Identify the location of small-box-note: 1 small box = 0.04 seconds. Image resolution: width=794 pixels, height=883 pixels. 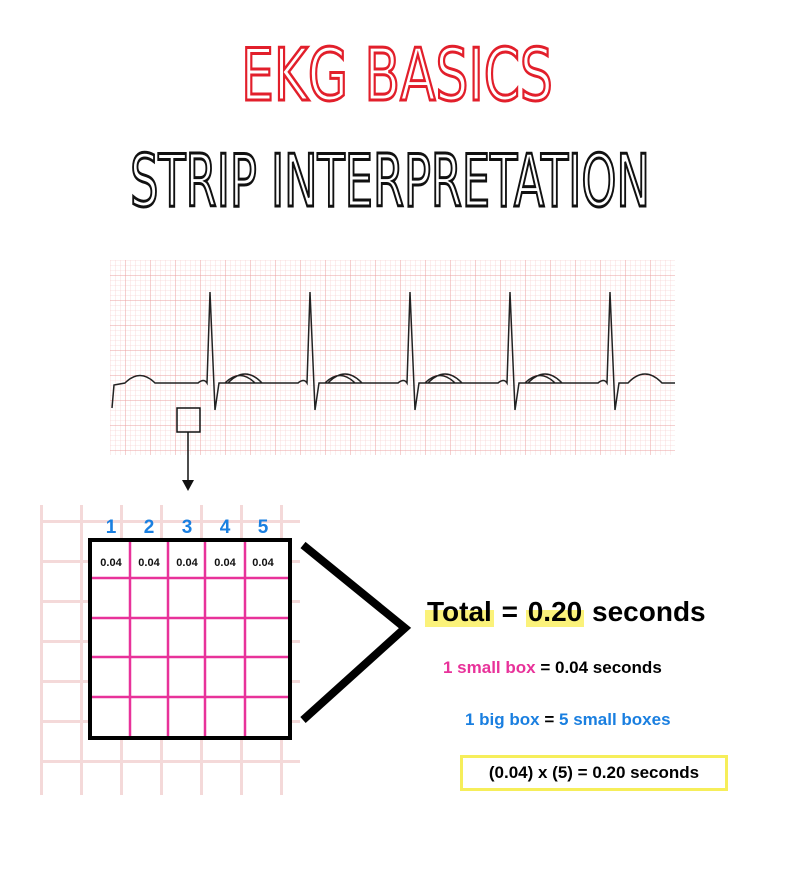
(552, 668).